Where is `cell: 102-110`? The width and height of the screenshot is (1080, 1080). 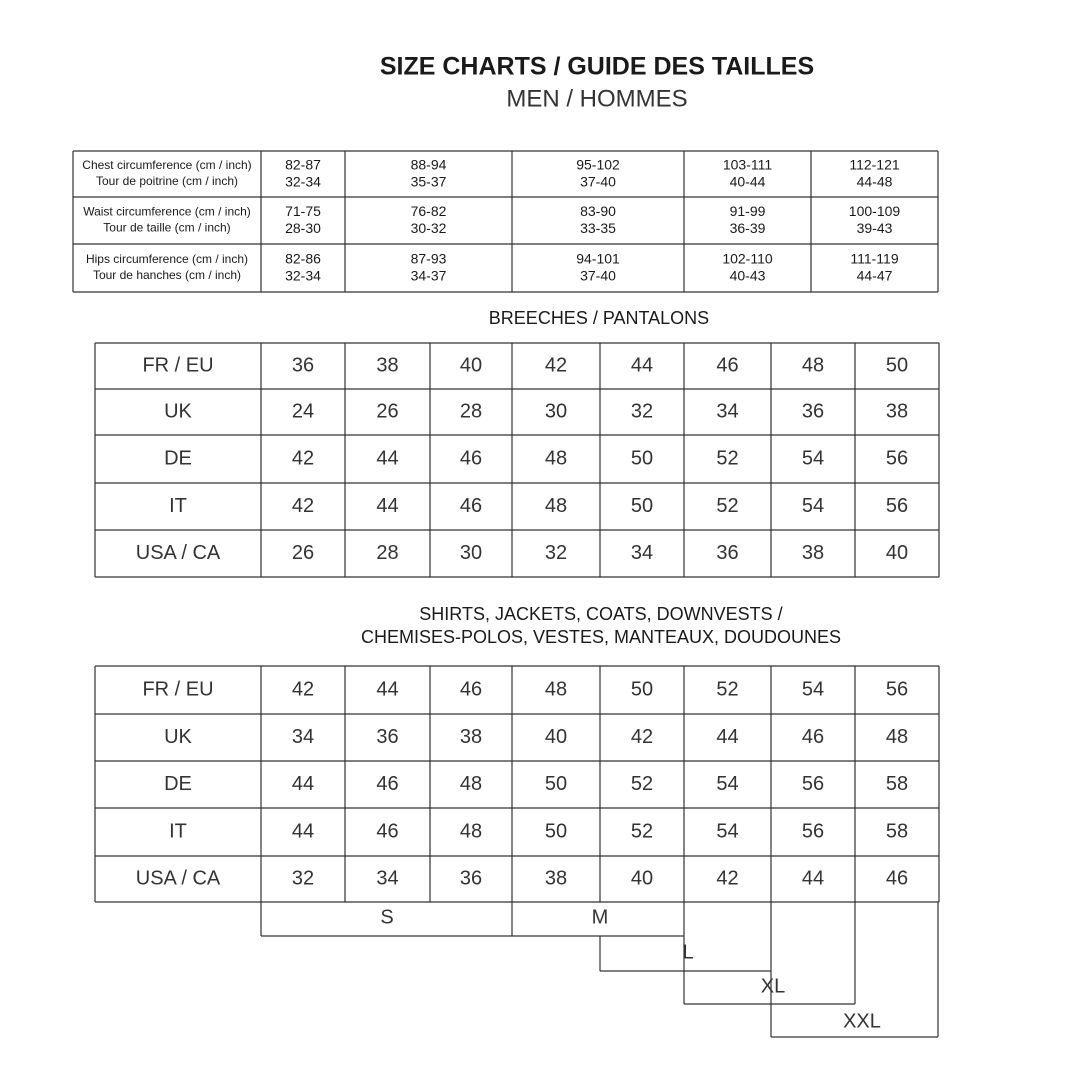
cell: 102-110 is located at coordinates (747, 259).